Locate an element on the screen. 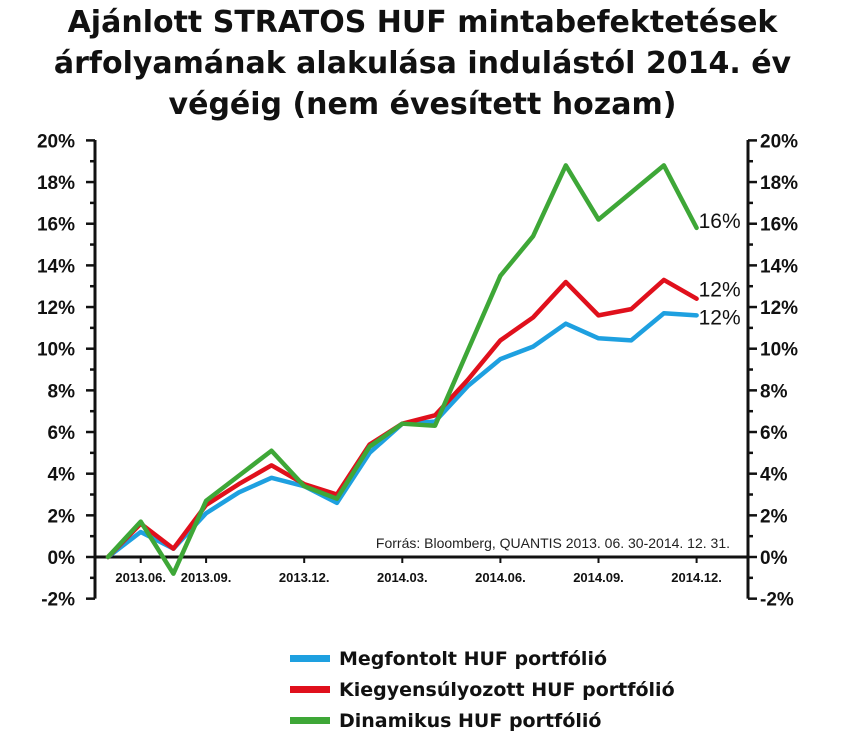 The height and width of the screenshot is (755, 845). legend-swatch-dinamikus is located at coordinates (310, 720).